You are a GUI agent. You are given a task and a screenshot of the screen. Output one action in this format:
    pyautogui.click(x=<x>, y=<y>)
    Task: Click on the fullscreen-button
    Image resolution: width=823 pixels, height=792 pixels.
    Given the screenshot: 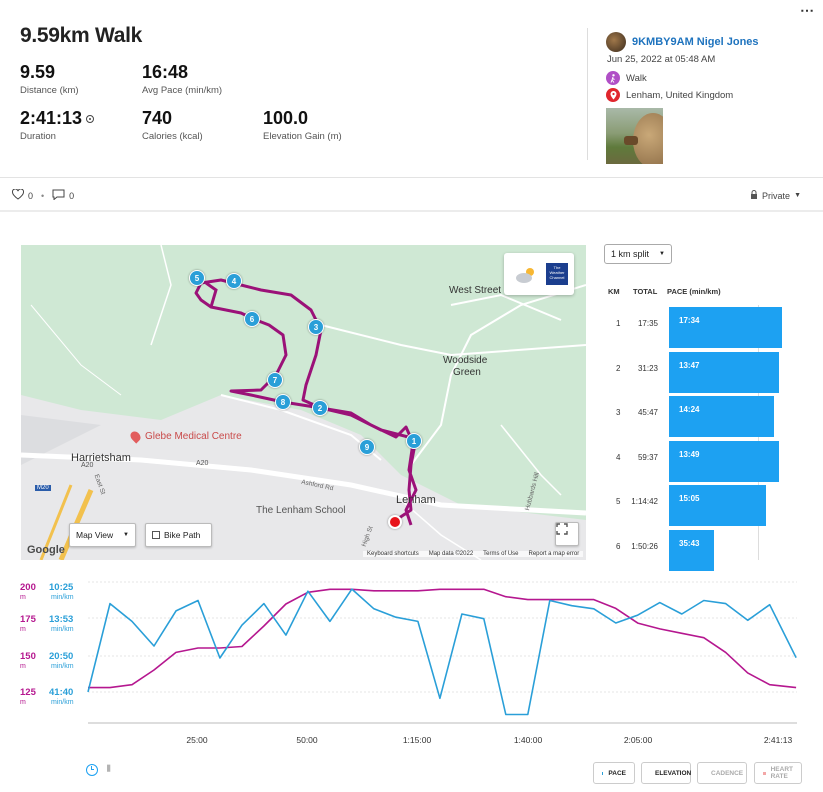 What is the action you would take?
    pyautogui.click(x=567, y=534)
    